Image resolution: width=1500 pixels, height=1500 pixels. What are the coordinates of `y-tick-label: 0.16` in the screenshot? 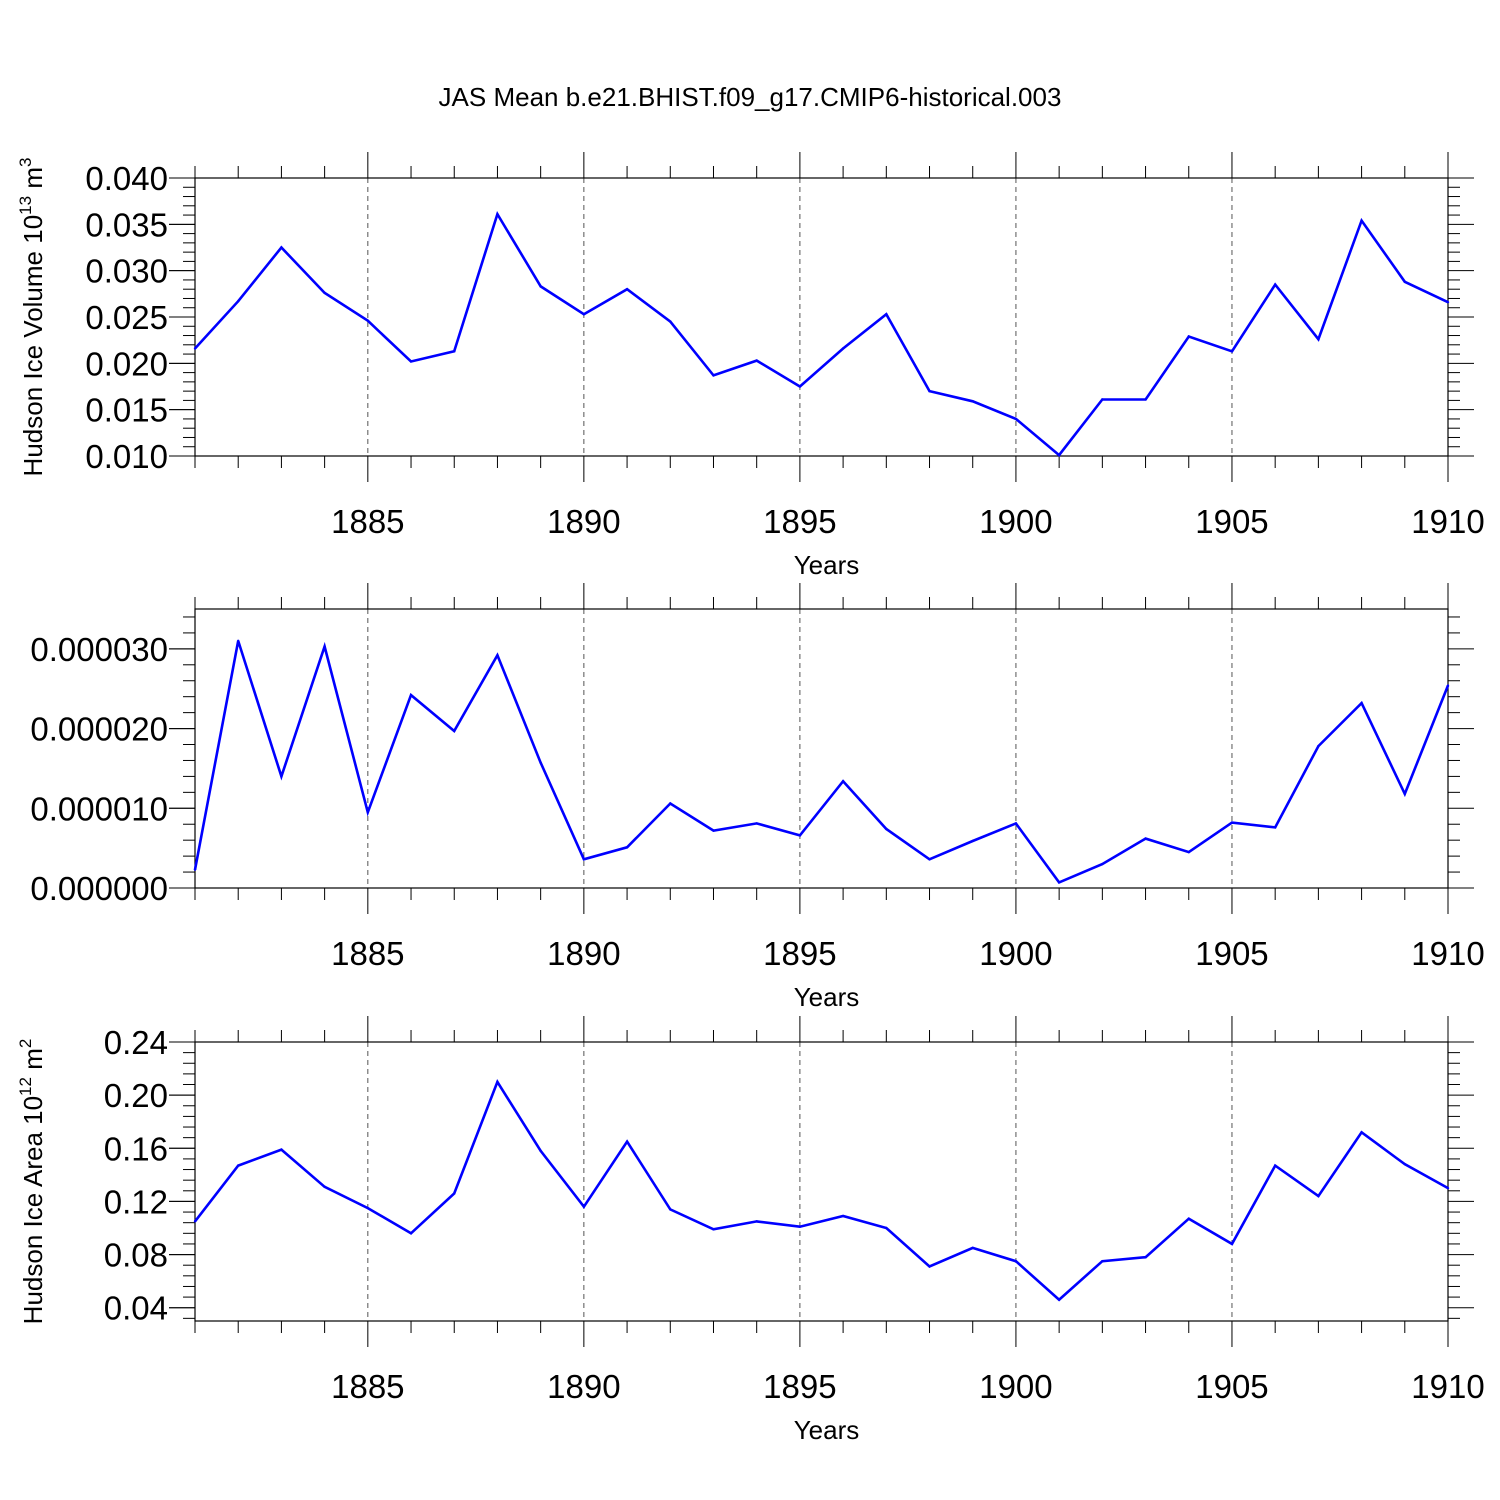 It's located at (136, 1148).